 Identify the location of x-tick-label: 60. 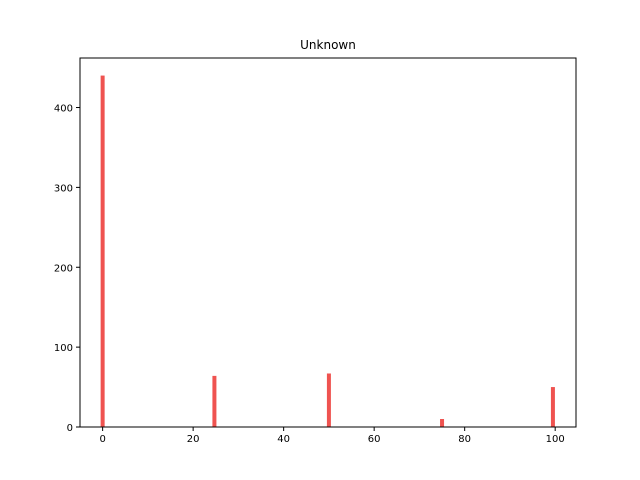
(374, 439).